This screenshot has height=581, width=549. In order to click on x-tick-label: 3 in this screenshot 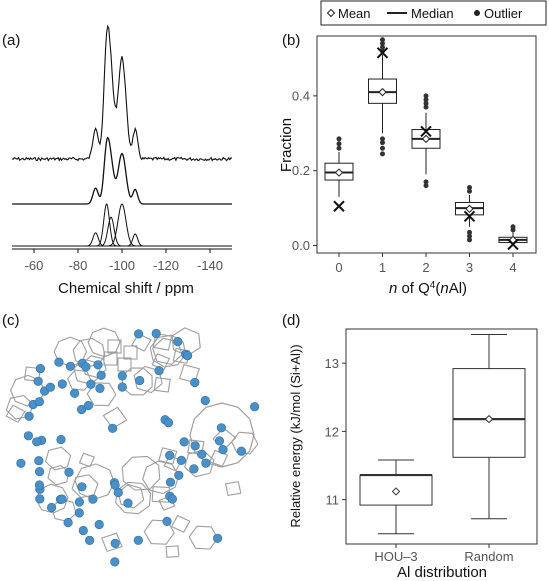, I will do `click(469, 267)`.